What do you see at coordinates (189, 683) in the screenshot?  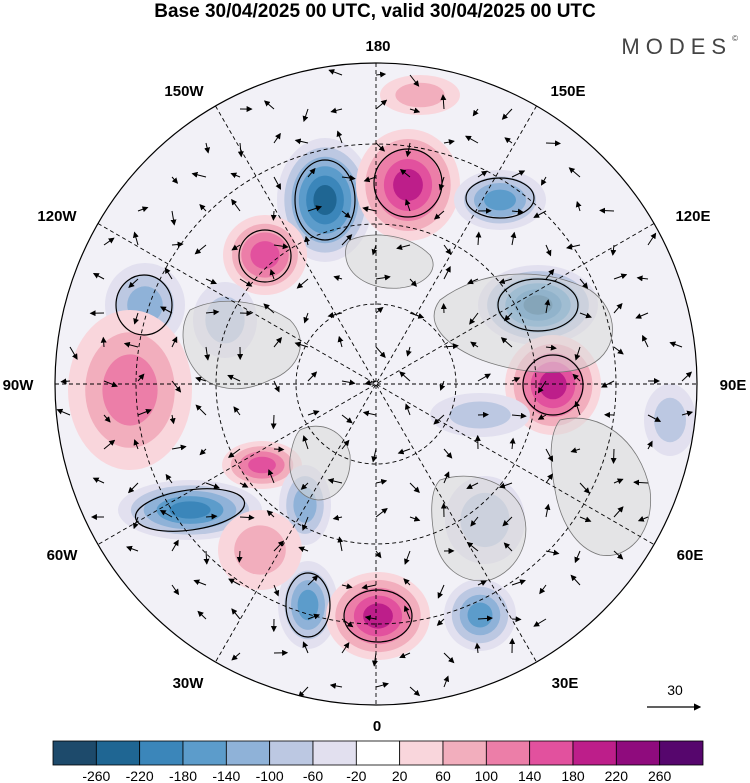 I see `lon-label-30w: 30W` at bounding box center [189, 683].